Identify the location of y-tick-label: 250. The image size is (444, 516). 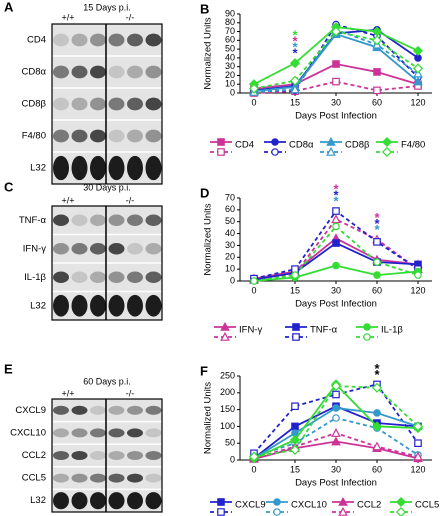
(227, 375).